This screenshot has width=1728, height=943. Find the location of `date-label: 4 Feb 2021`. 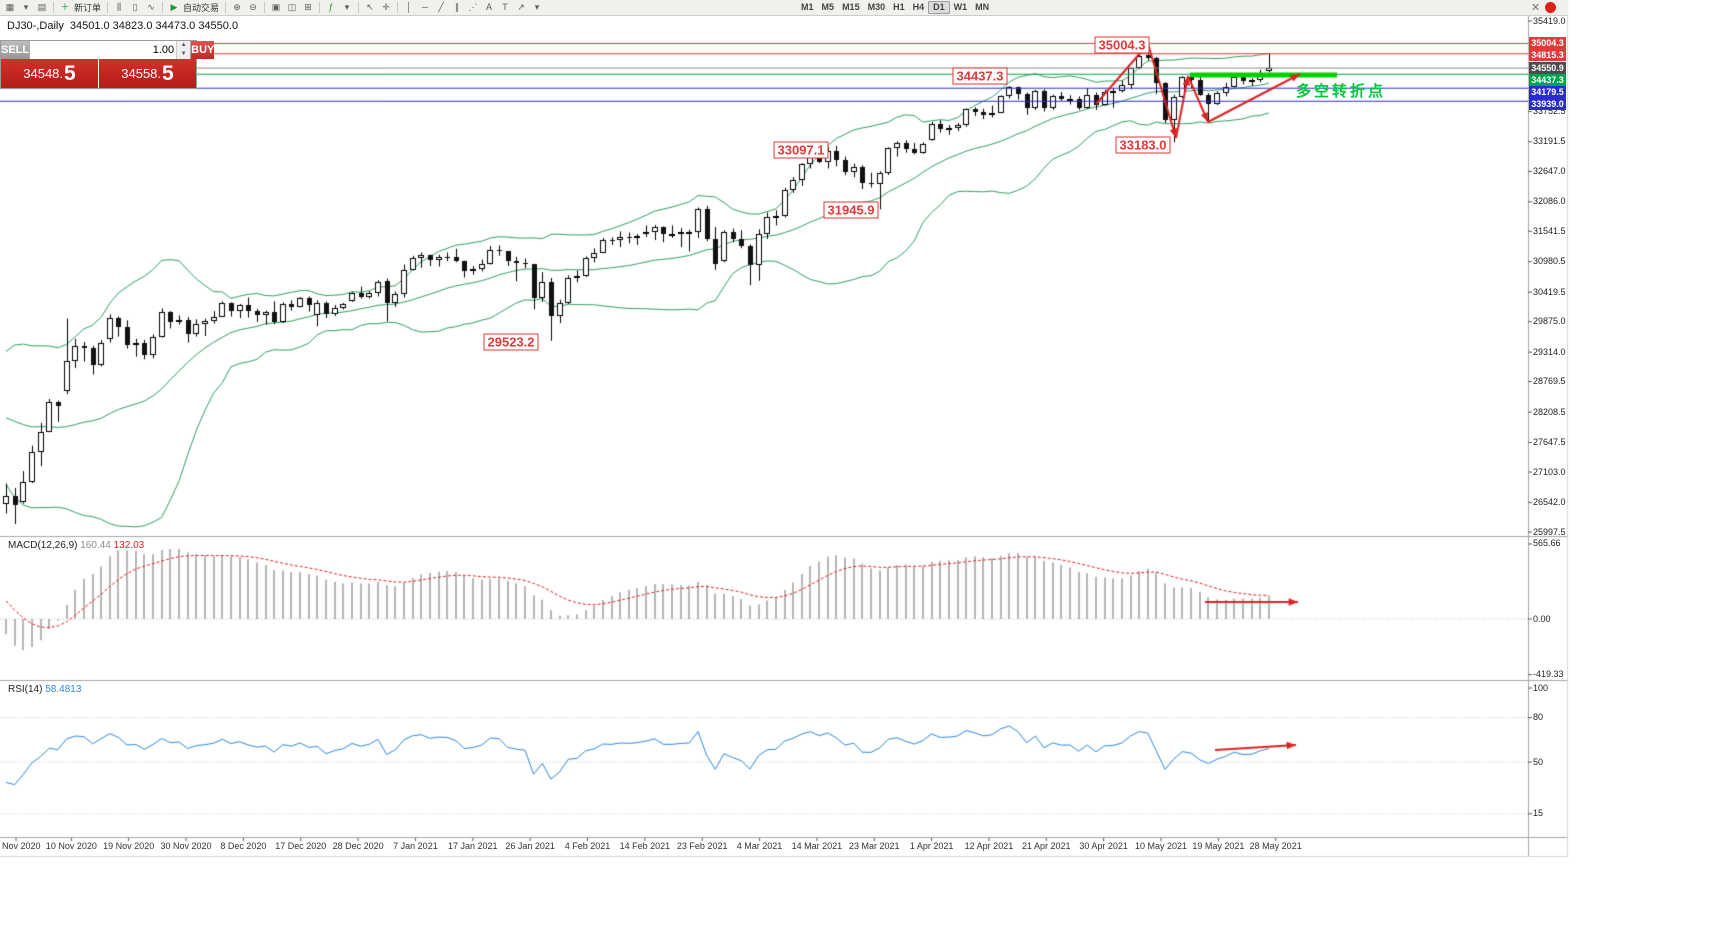

date-label: 4 Feb 2021 is located at coordinates (587, 846).